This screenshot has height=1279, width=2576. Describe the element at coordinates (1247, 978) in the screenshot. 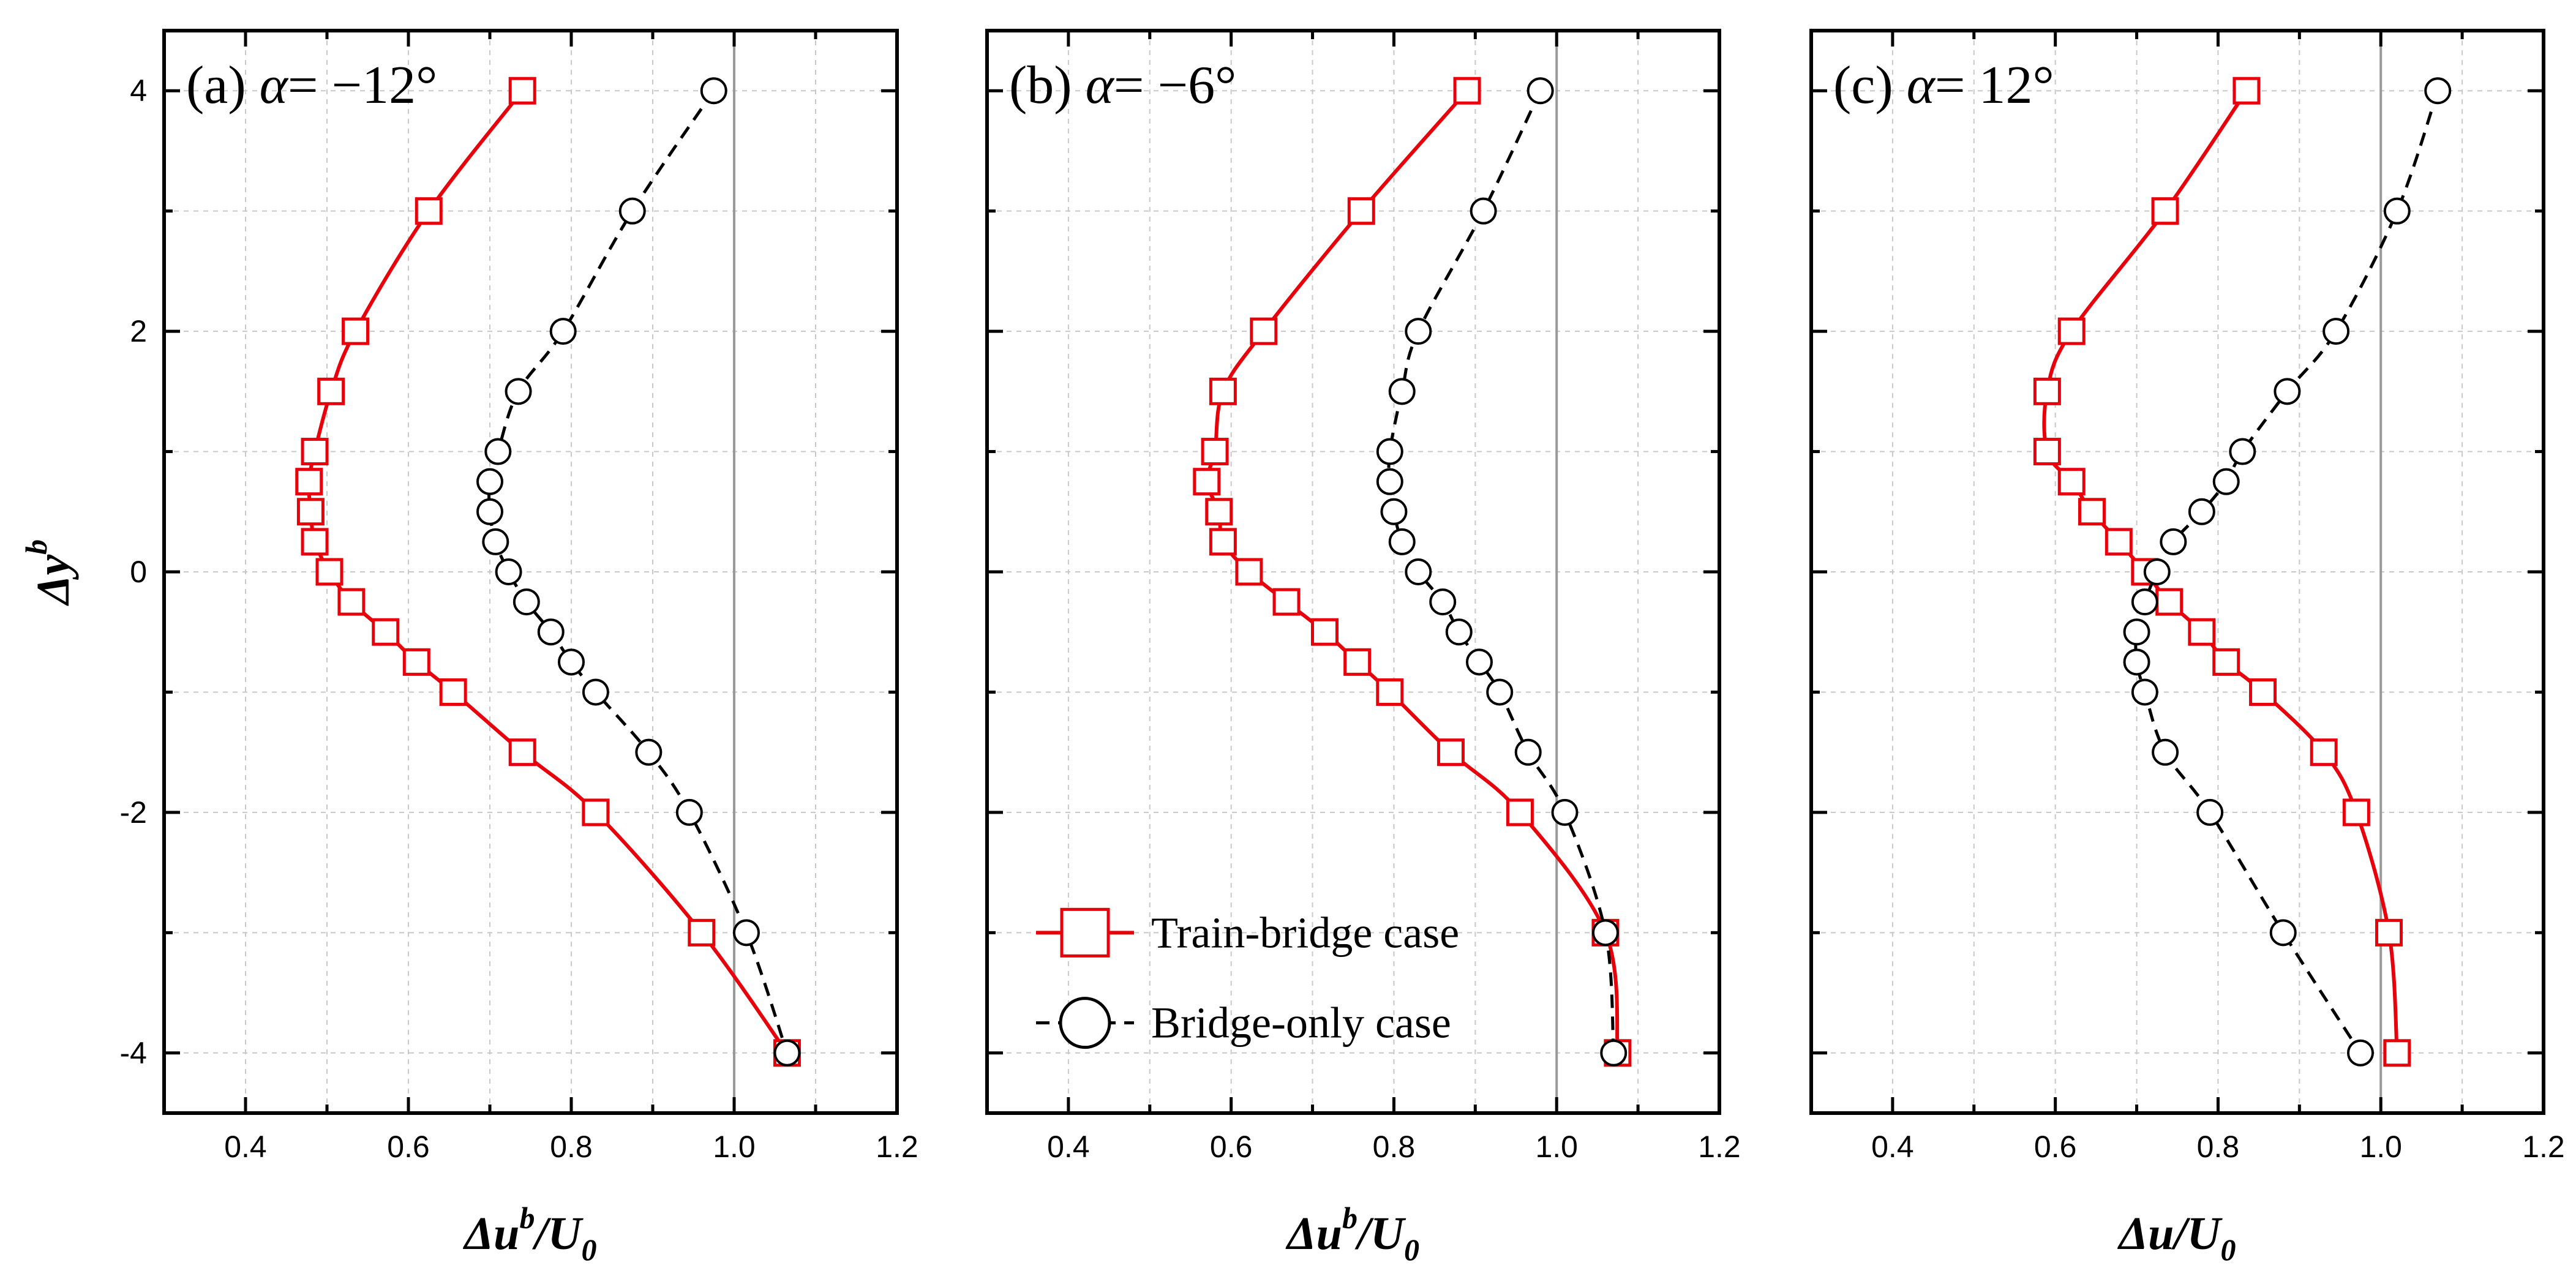

I see `legend: Train-bridge case Bridge-only case` at that location.